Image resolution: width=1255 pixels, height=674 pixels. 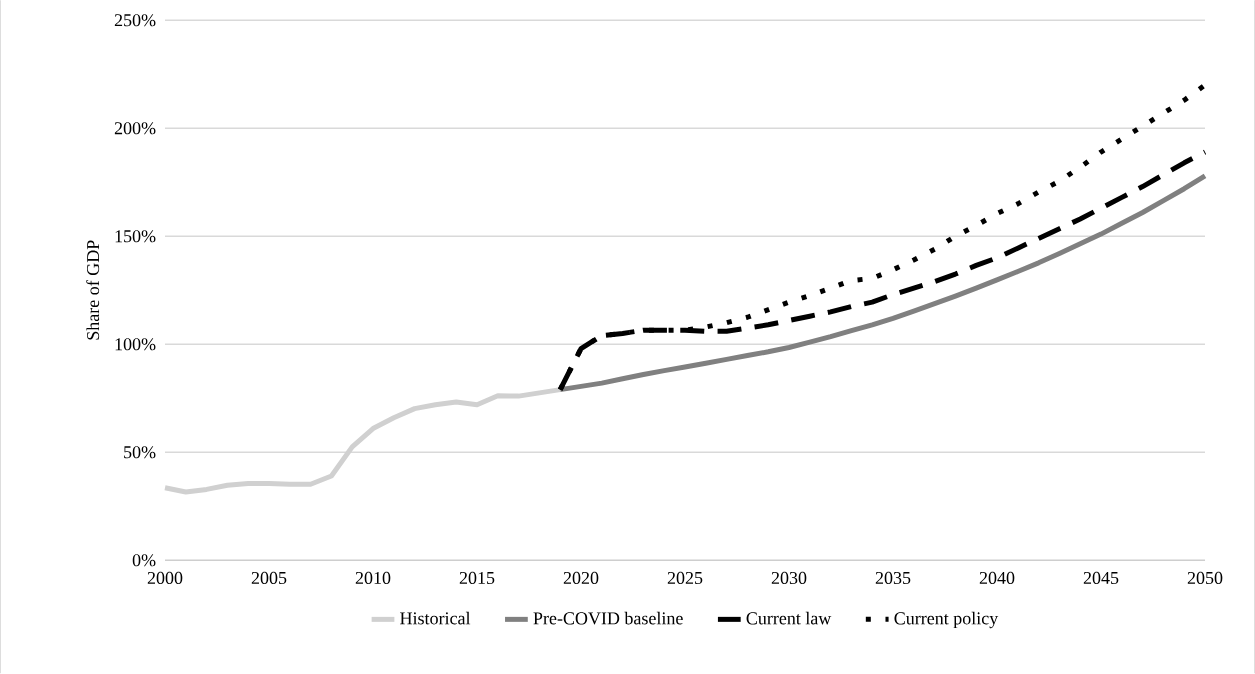 What do you see at coordinates (685, 578) in the screenshot?
I see `x-tick-label: 2025` at bounding box center [685, 578].